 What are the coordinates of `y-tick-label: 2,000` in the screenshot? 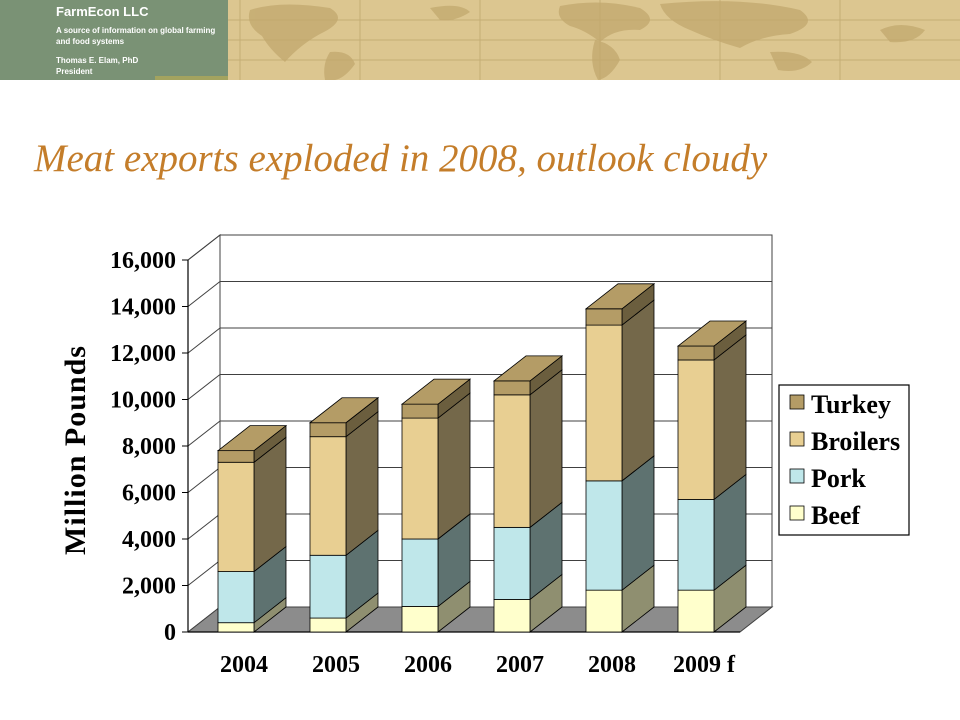 It's located at (149, 587).